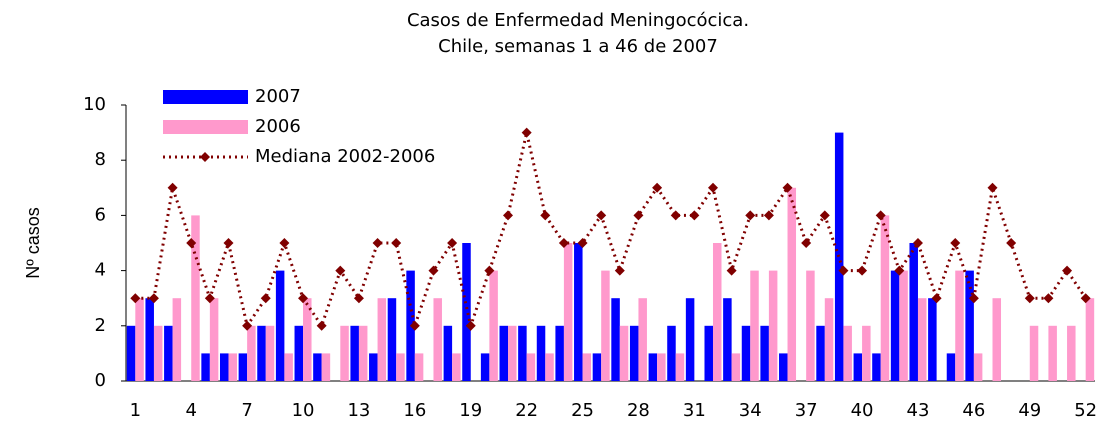 The width and height of the screenshot is (1099, 423). Describe the element at coordinates (750, 410) in the screenshot. I see `x-tick-label: 34` at that location.